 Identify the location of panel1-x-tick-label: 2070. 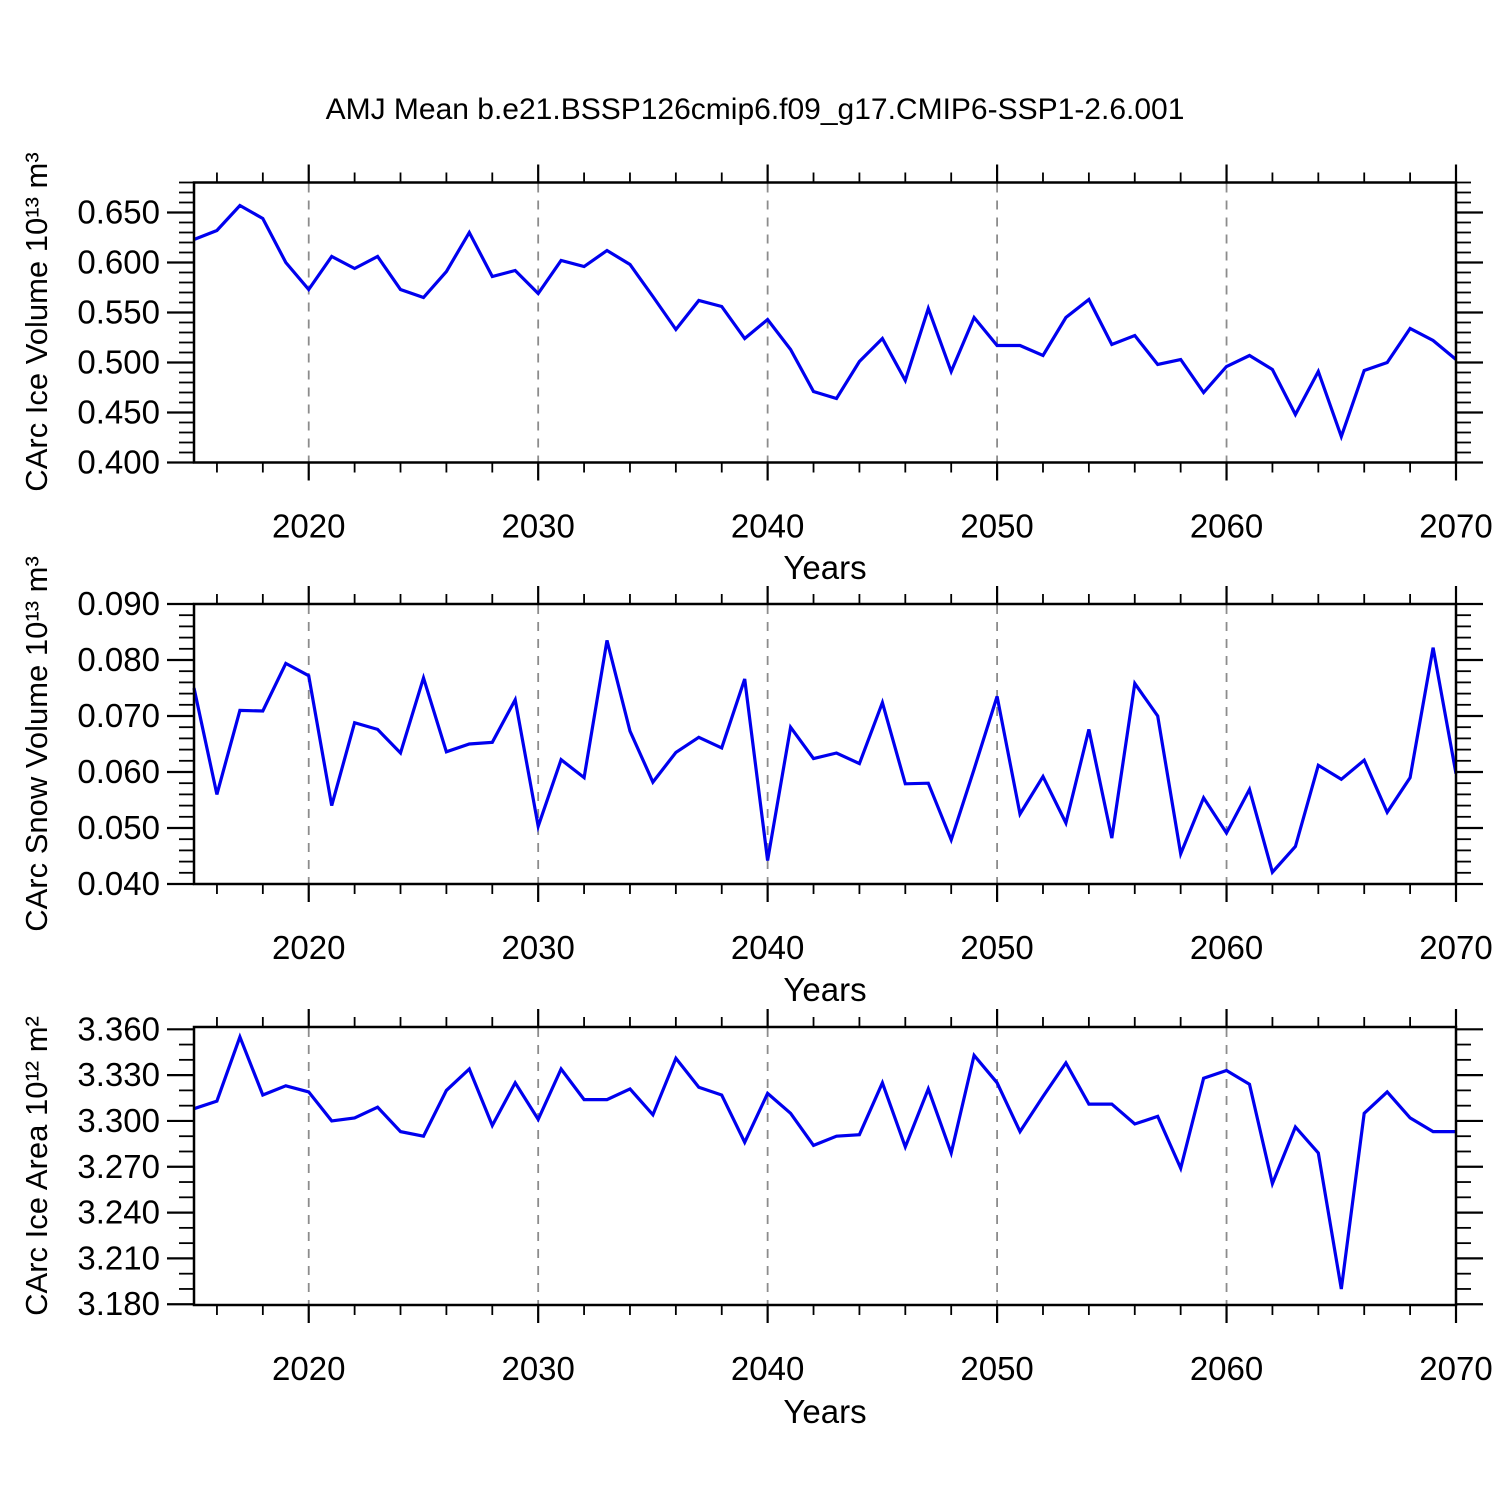
(1455, 526).